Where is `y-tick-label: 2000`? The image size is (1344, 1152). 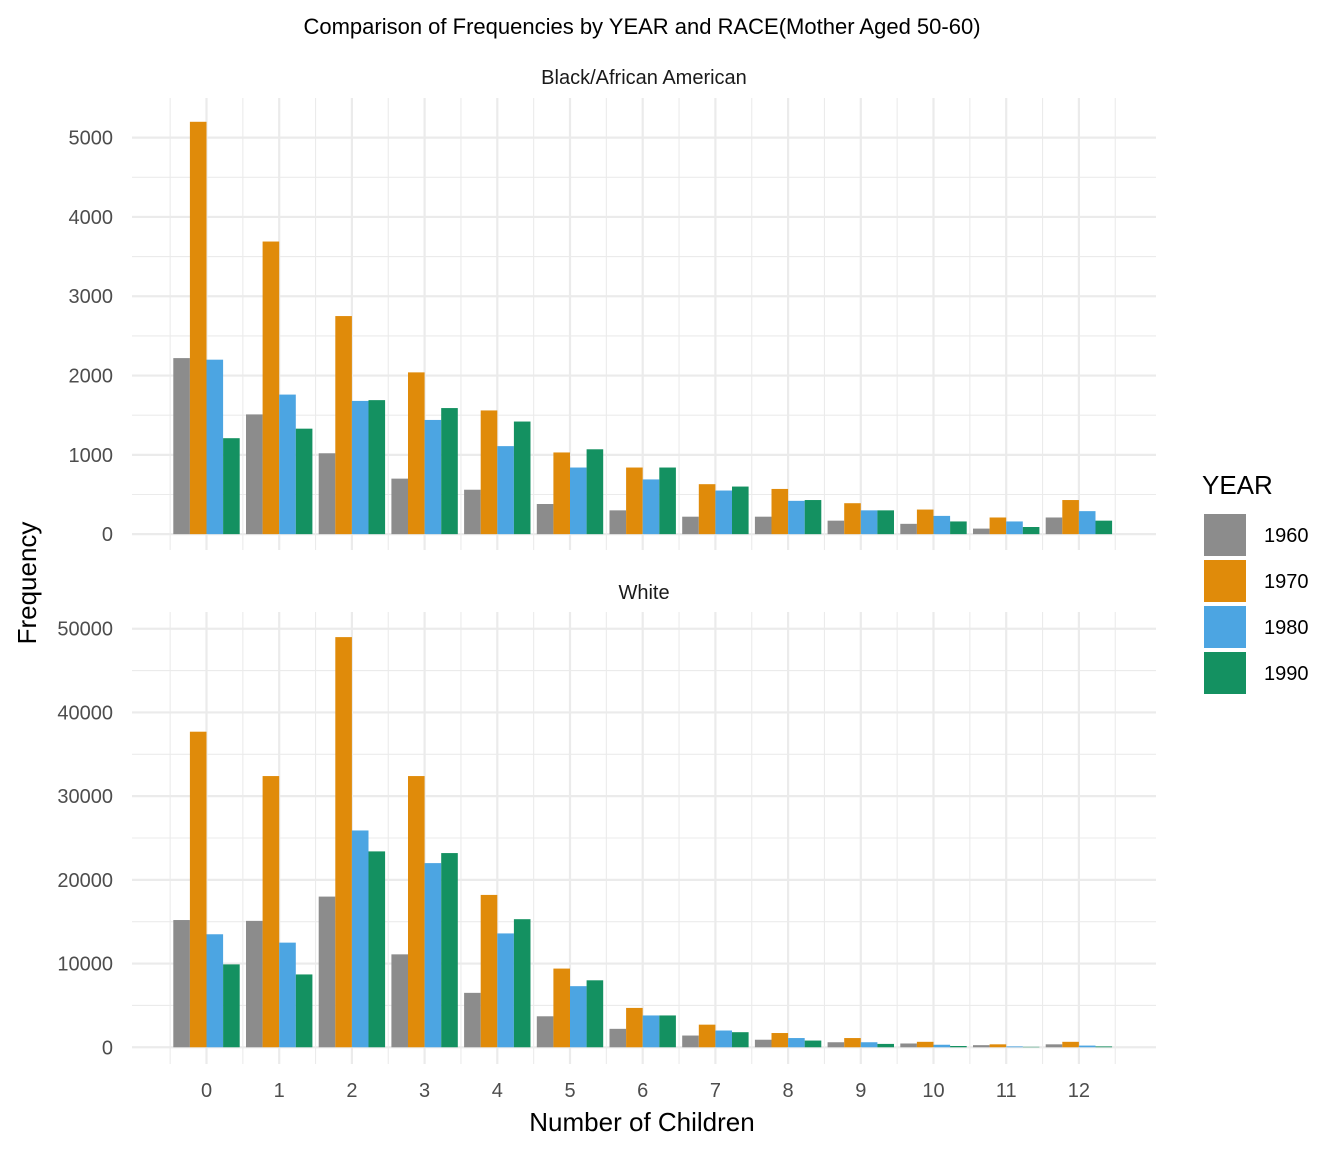
y-tick-label: 2000 is located at coordinates (91, 377).